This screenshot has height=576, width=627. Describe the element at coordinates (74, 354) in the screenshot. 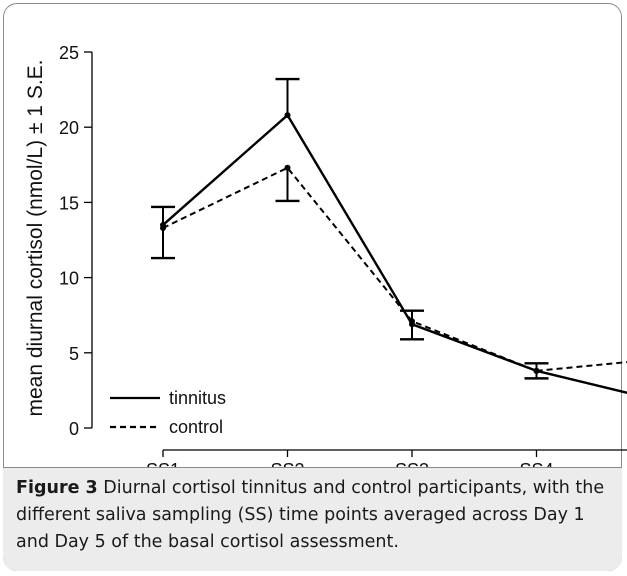

I see `y-tick-label: 5` at that location.